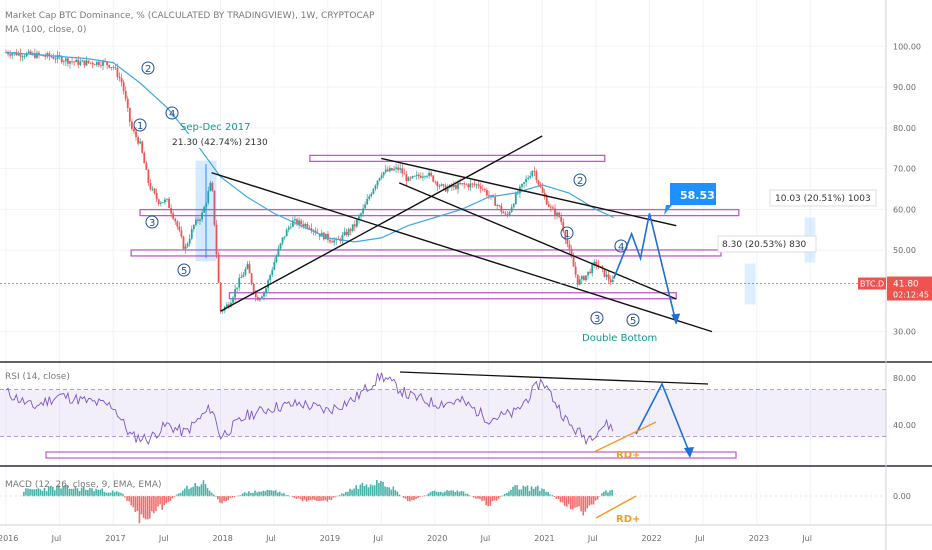 The image size is (932, 550). I want to click on wave-circle, so click(633, 320).